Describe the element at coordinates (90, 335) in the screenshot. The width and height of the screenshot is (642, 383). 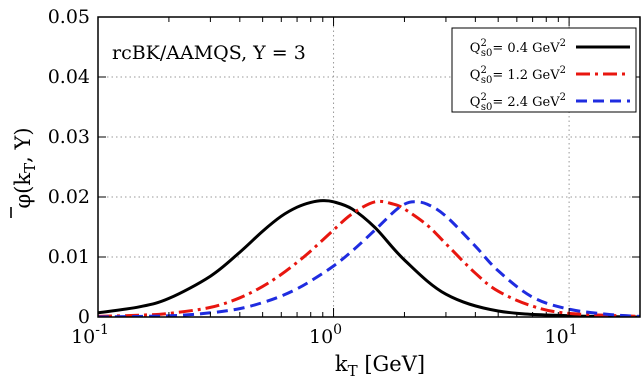
I see `x-tick-label: 10⁻¹` at that location.